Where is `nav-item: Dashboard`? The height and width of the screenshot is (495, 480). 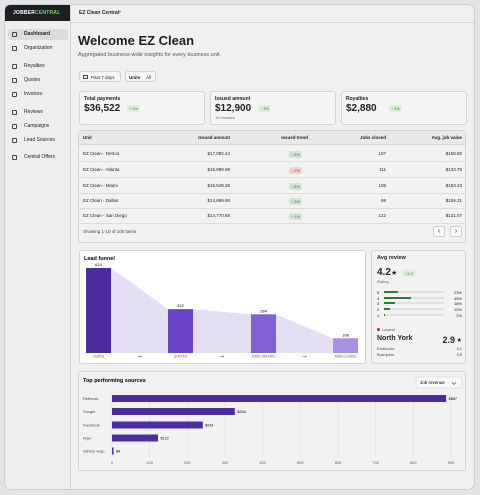 nav-item: Dashboard is located at coordinates (37, 34).